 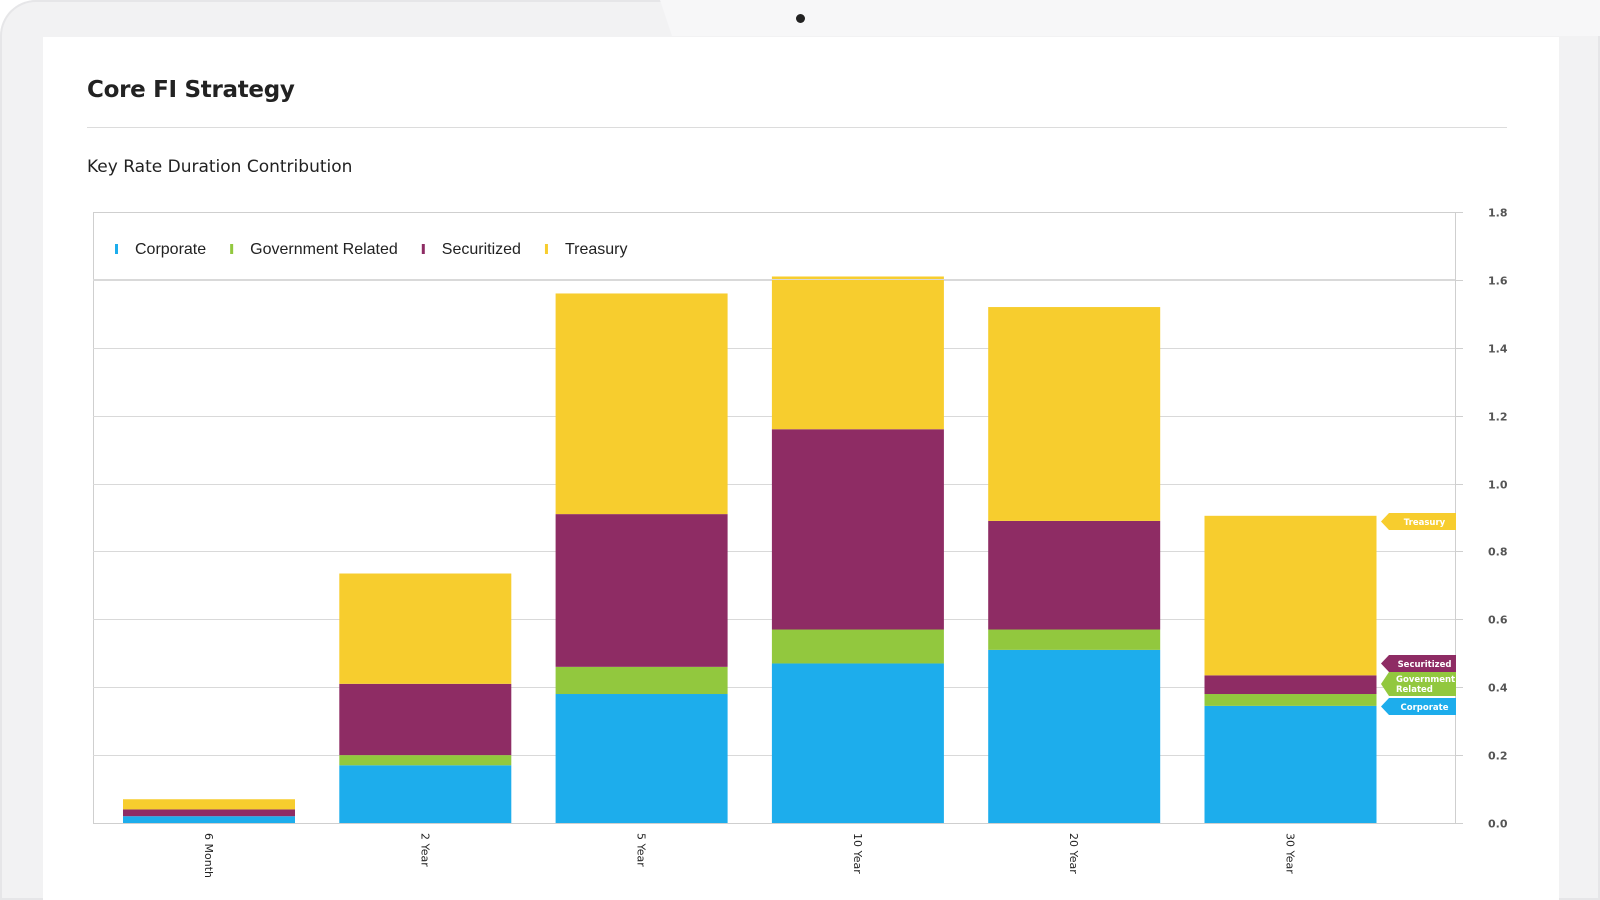 What do you see at coordinates (857, 353) in the screenshot?
I see `bar-10-year-treasury` at bounding box center [857, 353].